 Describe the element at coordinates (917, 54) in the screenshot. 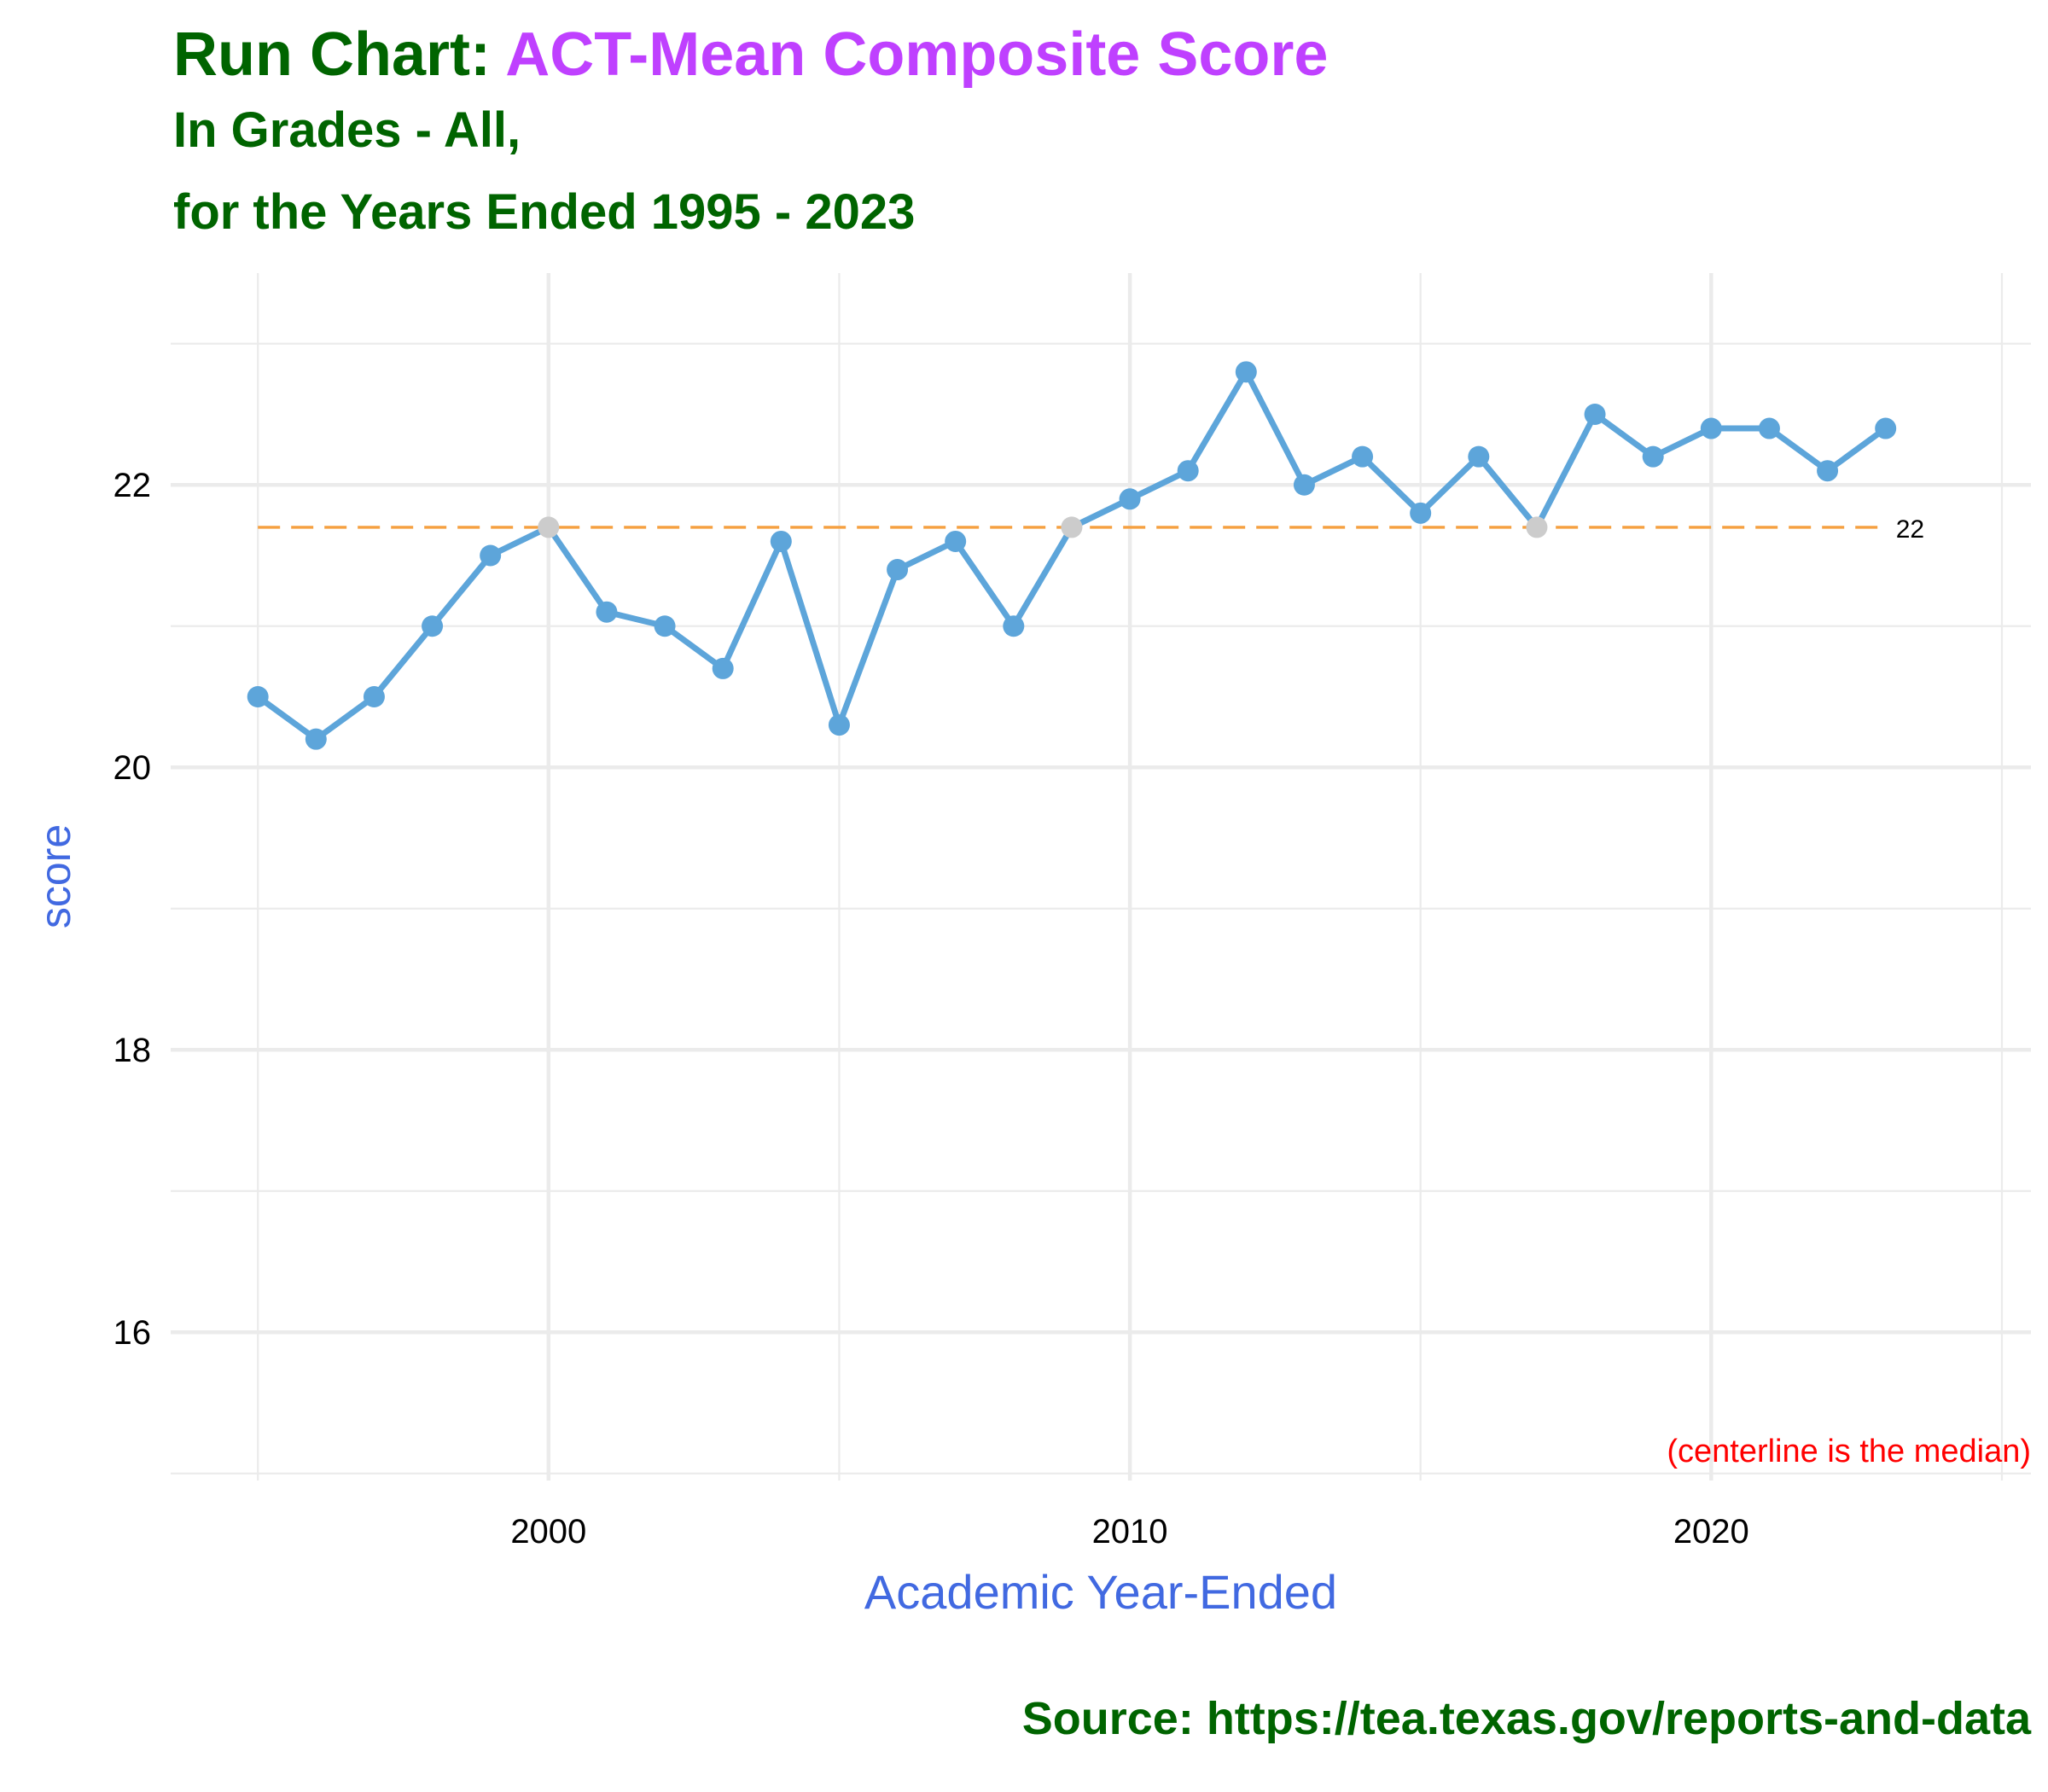

I see `chart-title-metric: ACT-Mean Composite Score` at that location.